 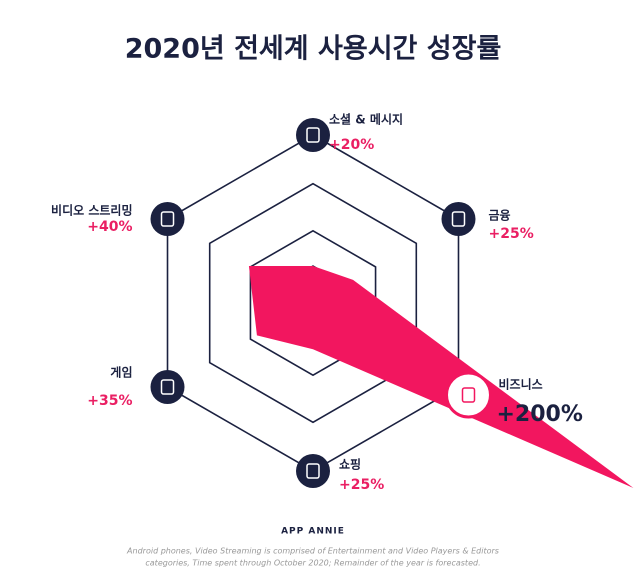 What do you see at coordinates (121, 373) in the screenshot?
I see `category-label: 게임` at bounding box center [121, 373].